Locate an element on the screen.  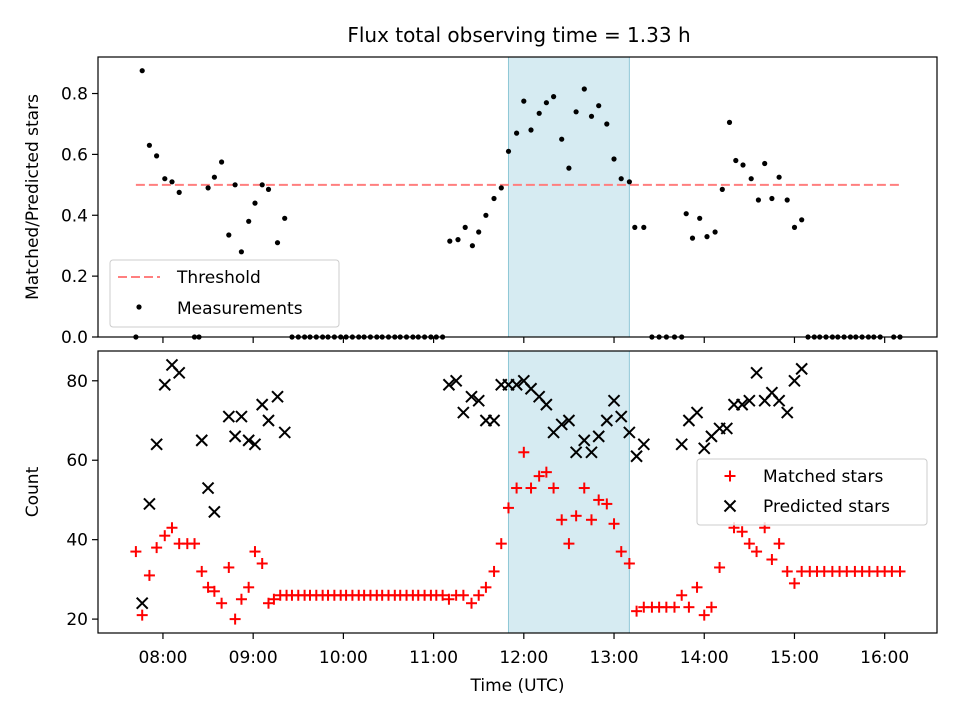
legend-predicted-swatch is located at coordinates (730, 506).